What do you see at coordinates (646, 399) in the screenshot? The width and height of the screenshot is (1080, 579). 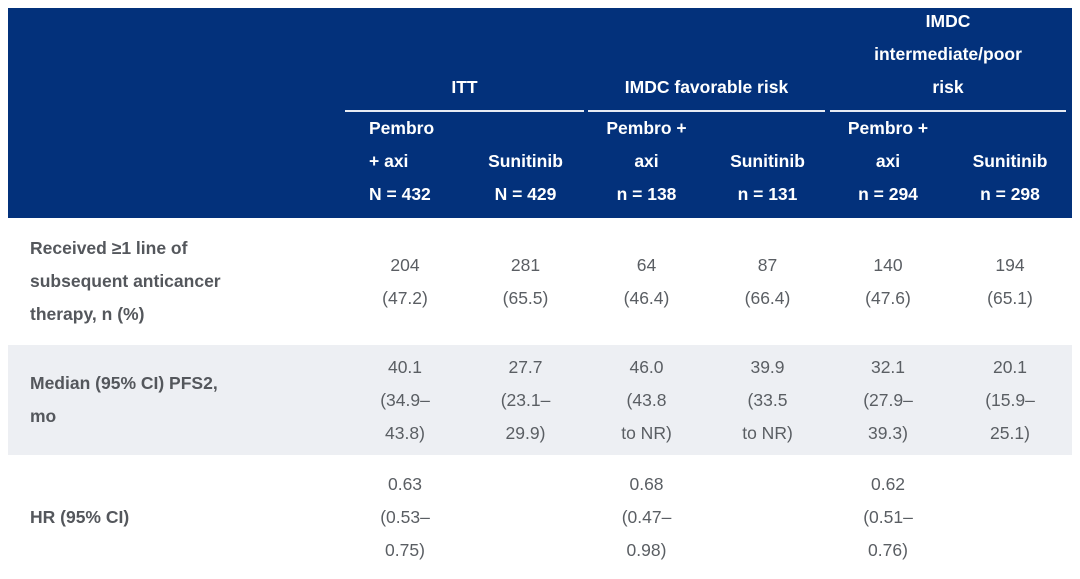 I see `table-cell: 46.0 (43.8 to NR)` at bounding box center [646, 399].